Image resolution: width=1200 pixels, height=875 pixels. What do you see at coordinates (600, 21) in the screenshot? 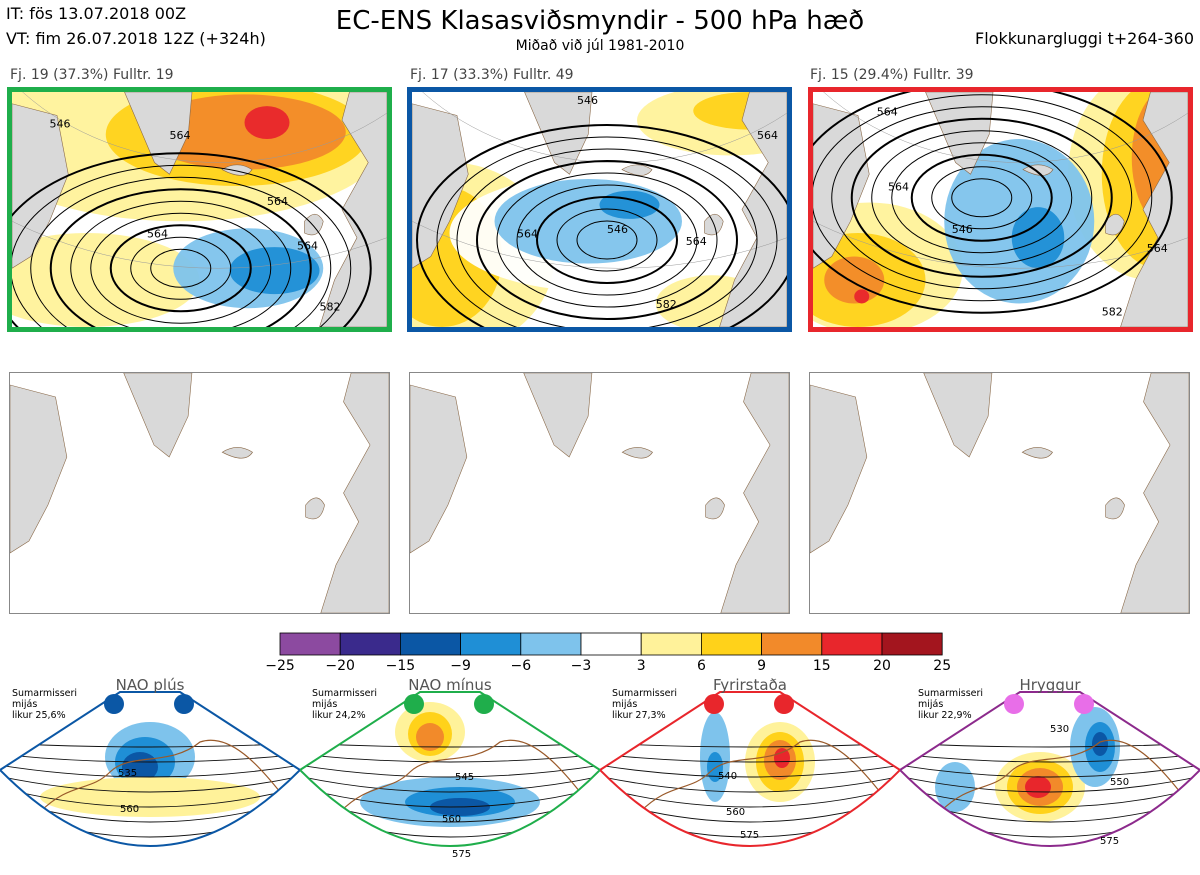
I see `chart-title: EC-ENS Klasasviðsmyndir - 500 hPa hæð` at bounding box center [600, 21].